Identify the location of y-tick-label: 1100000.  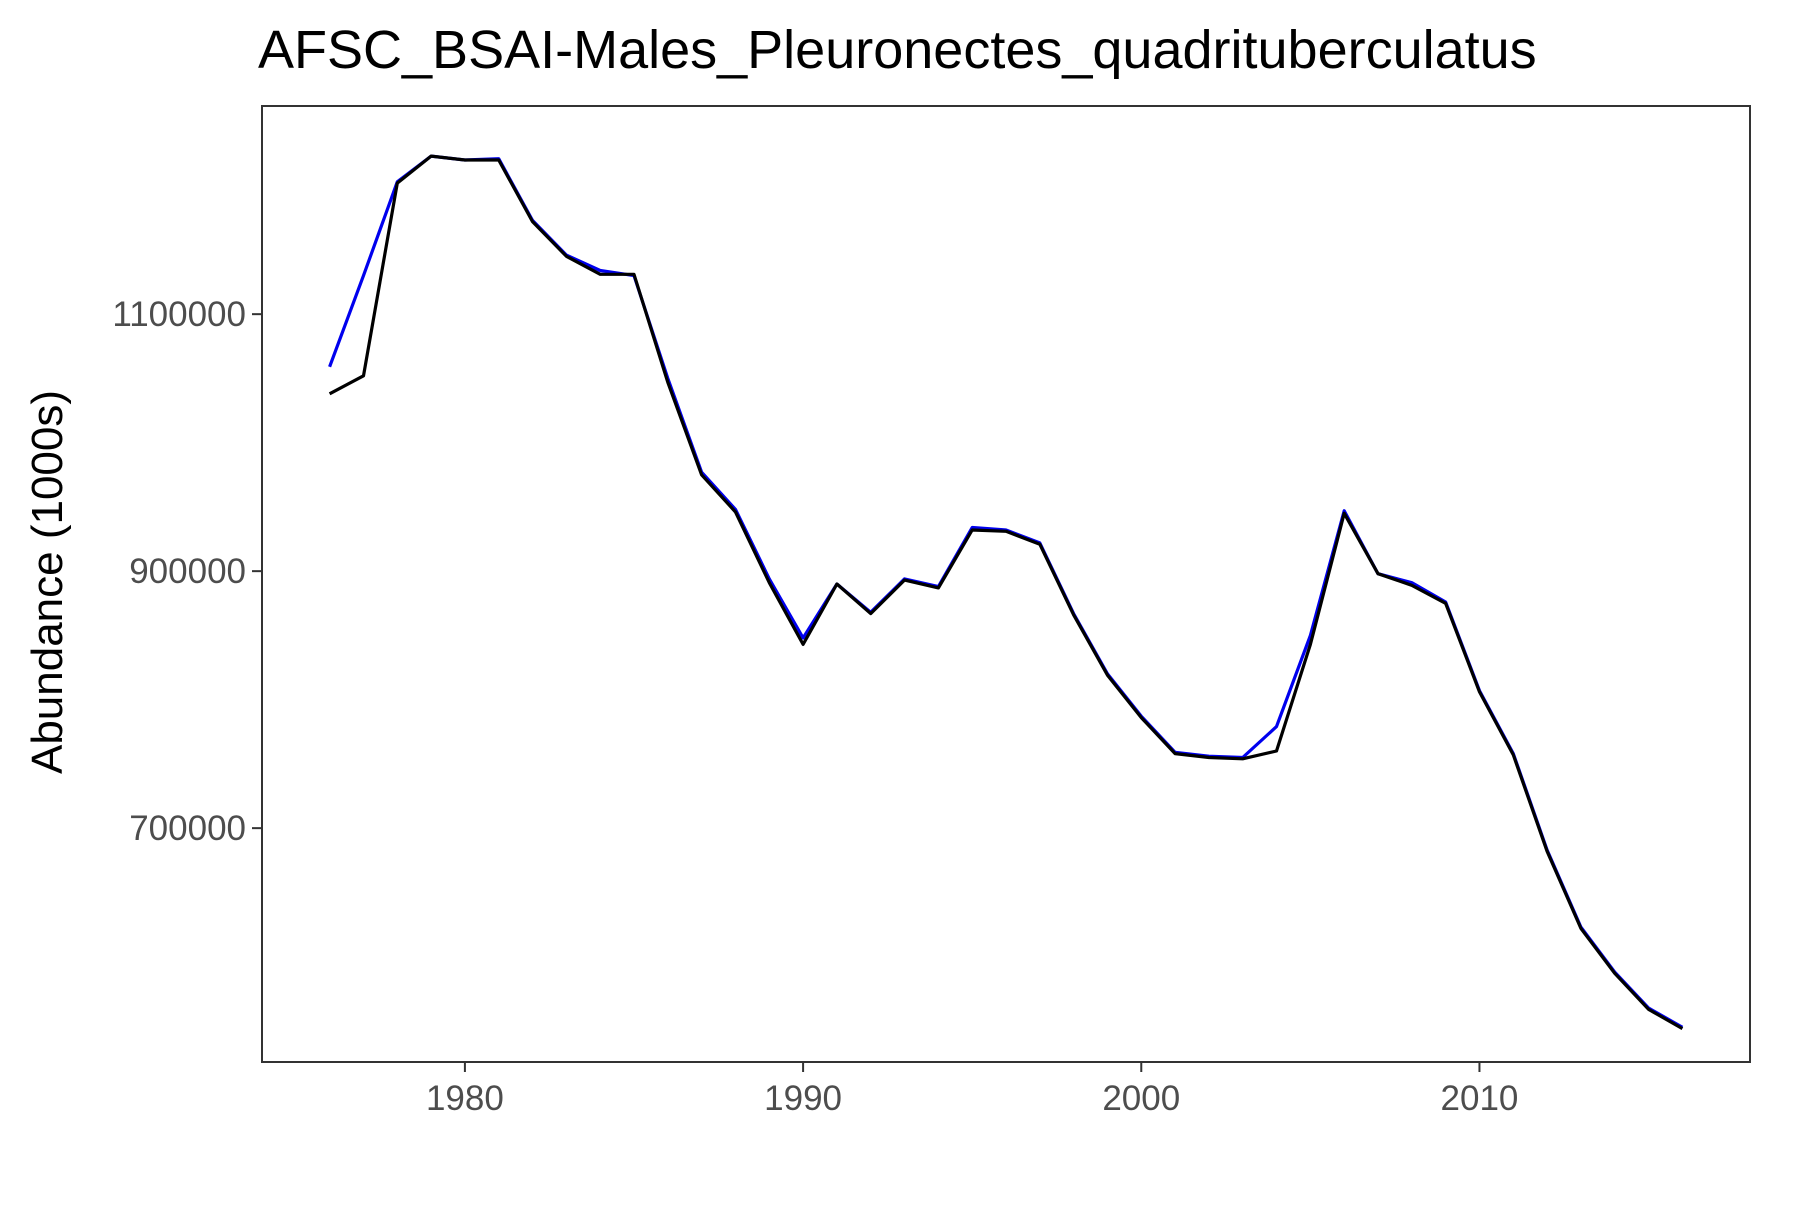
(179, 314).